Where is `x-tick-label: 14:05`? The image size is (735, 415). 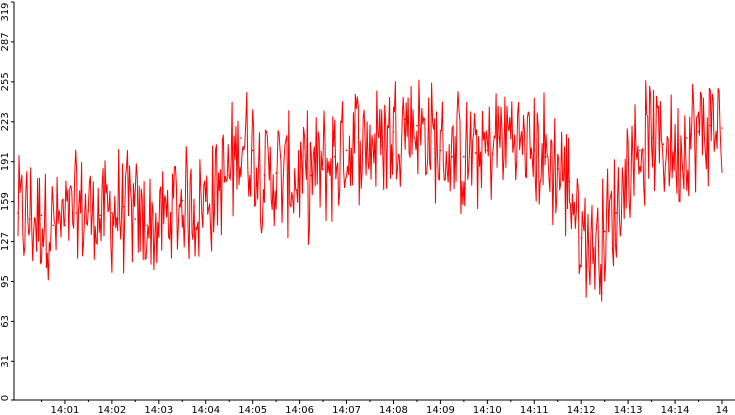
x-tick-label: 14:05 is located at coordinates (252, 410).